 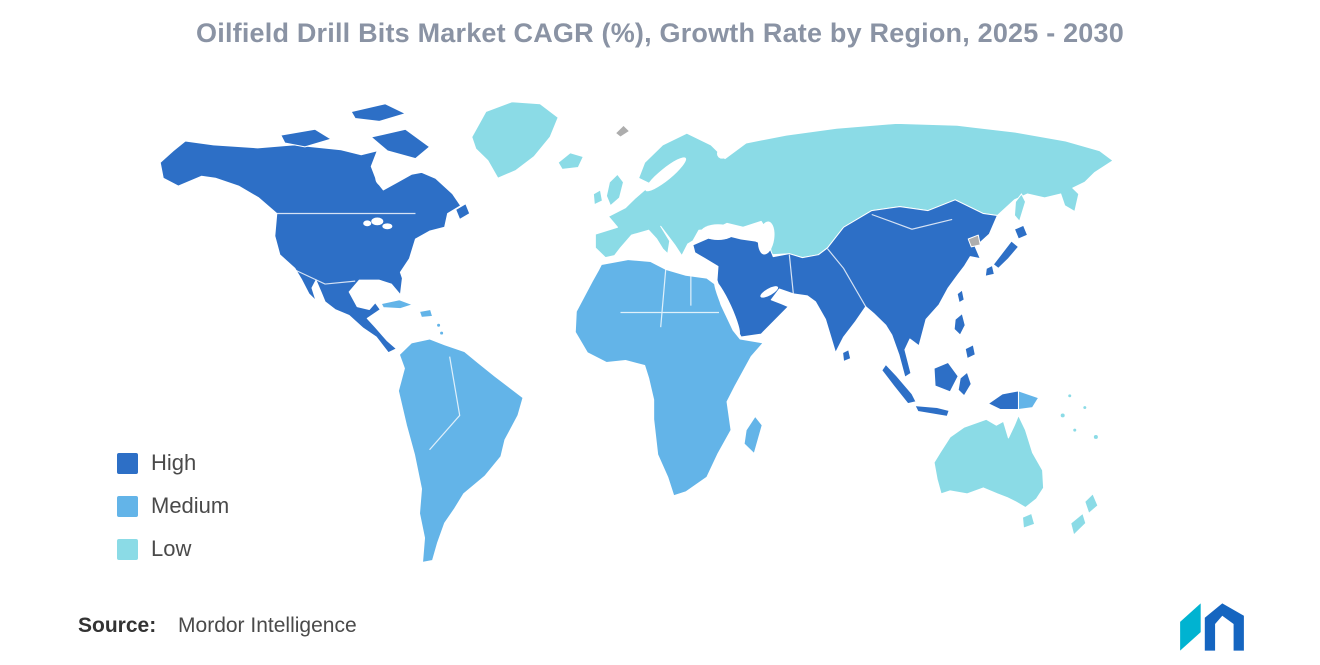 I want to click on region-borneo, so click(x=946, y=377).